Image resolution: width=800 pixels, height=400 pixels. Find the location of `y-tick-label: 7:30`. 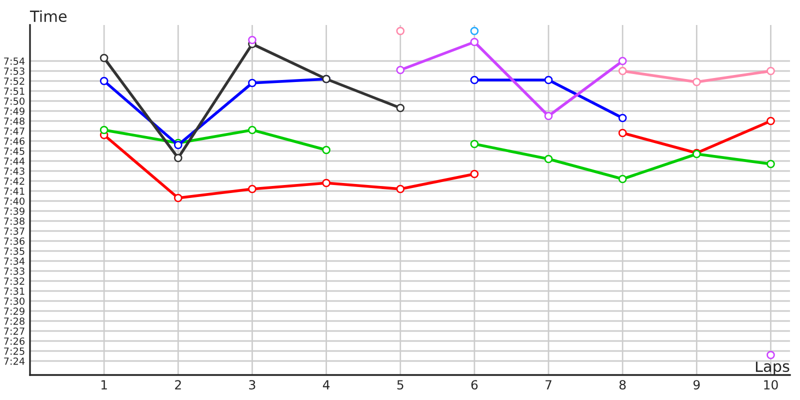

y-tick-label: 7:30 is located at coordinates (14, 301).